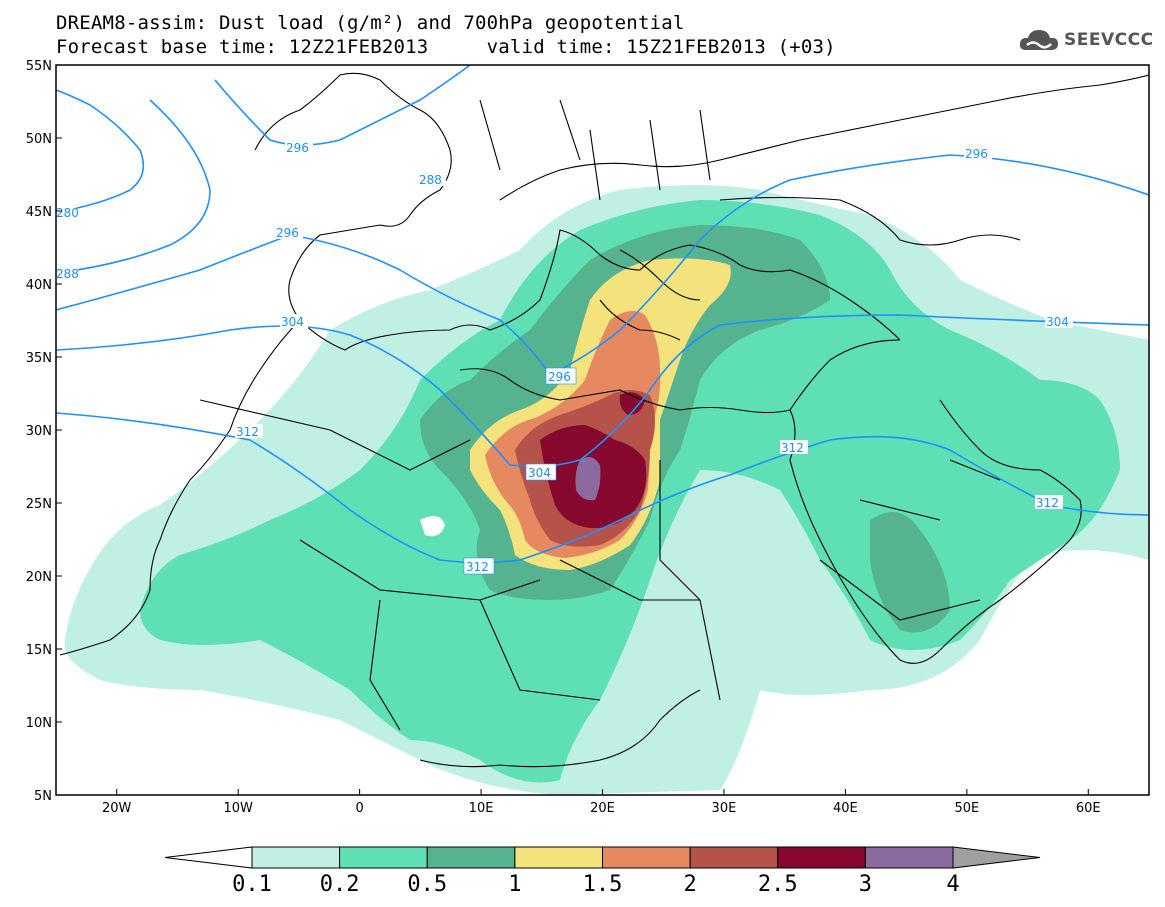 The width and height of the screenshot is (1165, 907). I want to click on lon-tick-label: 10E, so click(481, 808).